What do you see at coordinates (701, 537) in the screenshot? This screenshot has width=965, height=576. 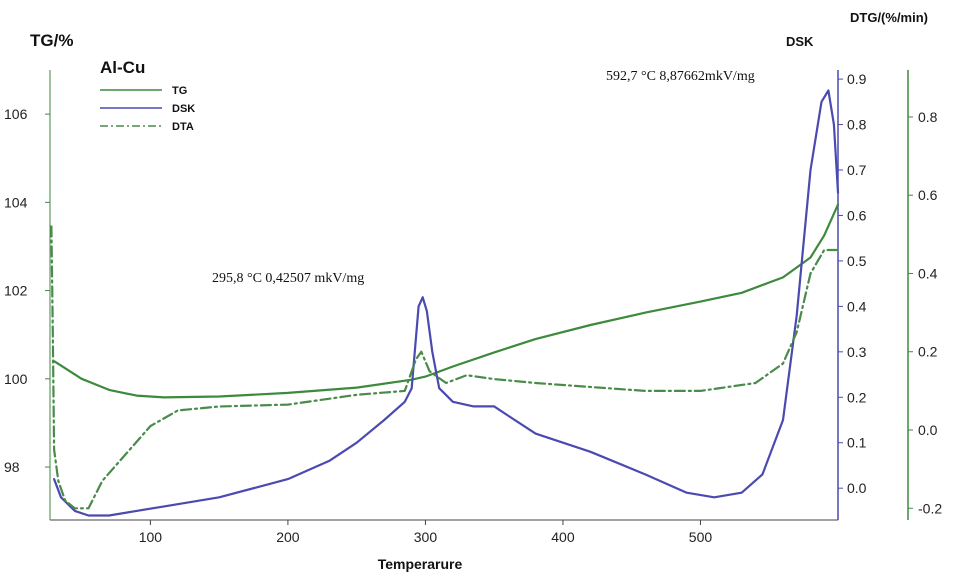 I see `x-tick-label: 500` at bounding box center [701, 537].